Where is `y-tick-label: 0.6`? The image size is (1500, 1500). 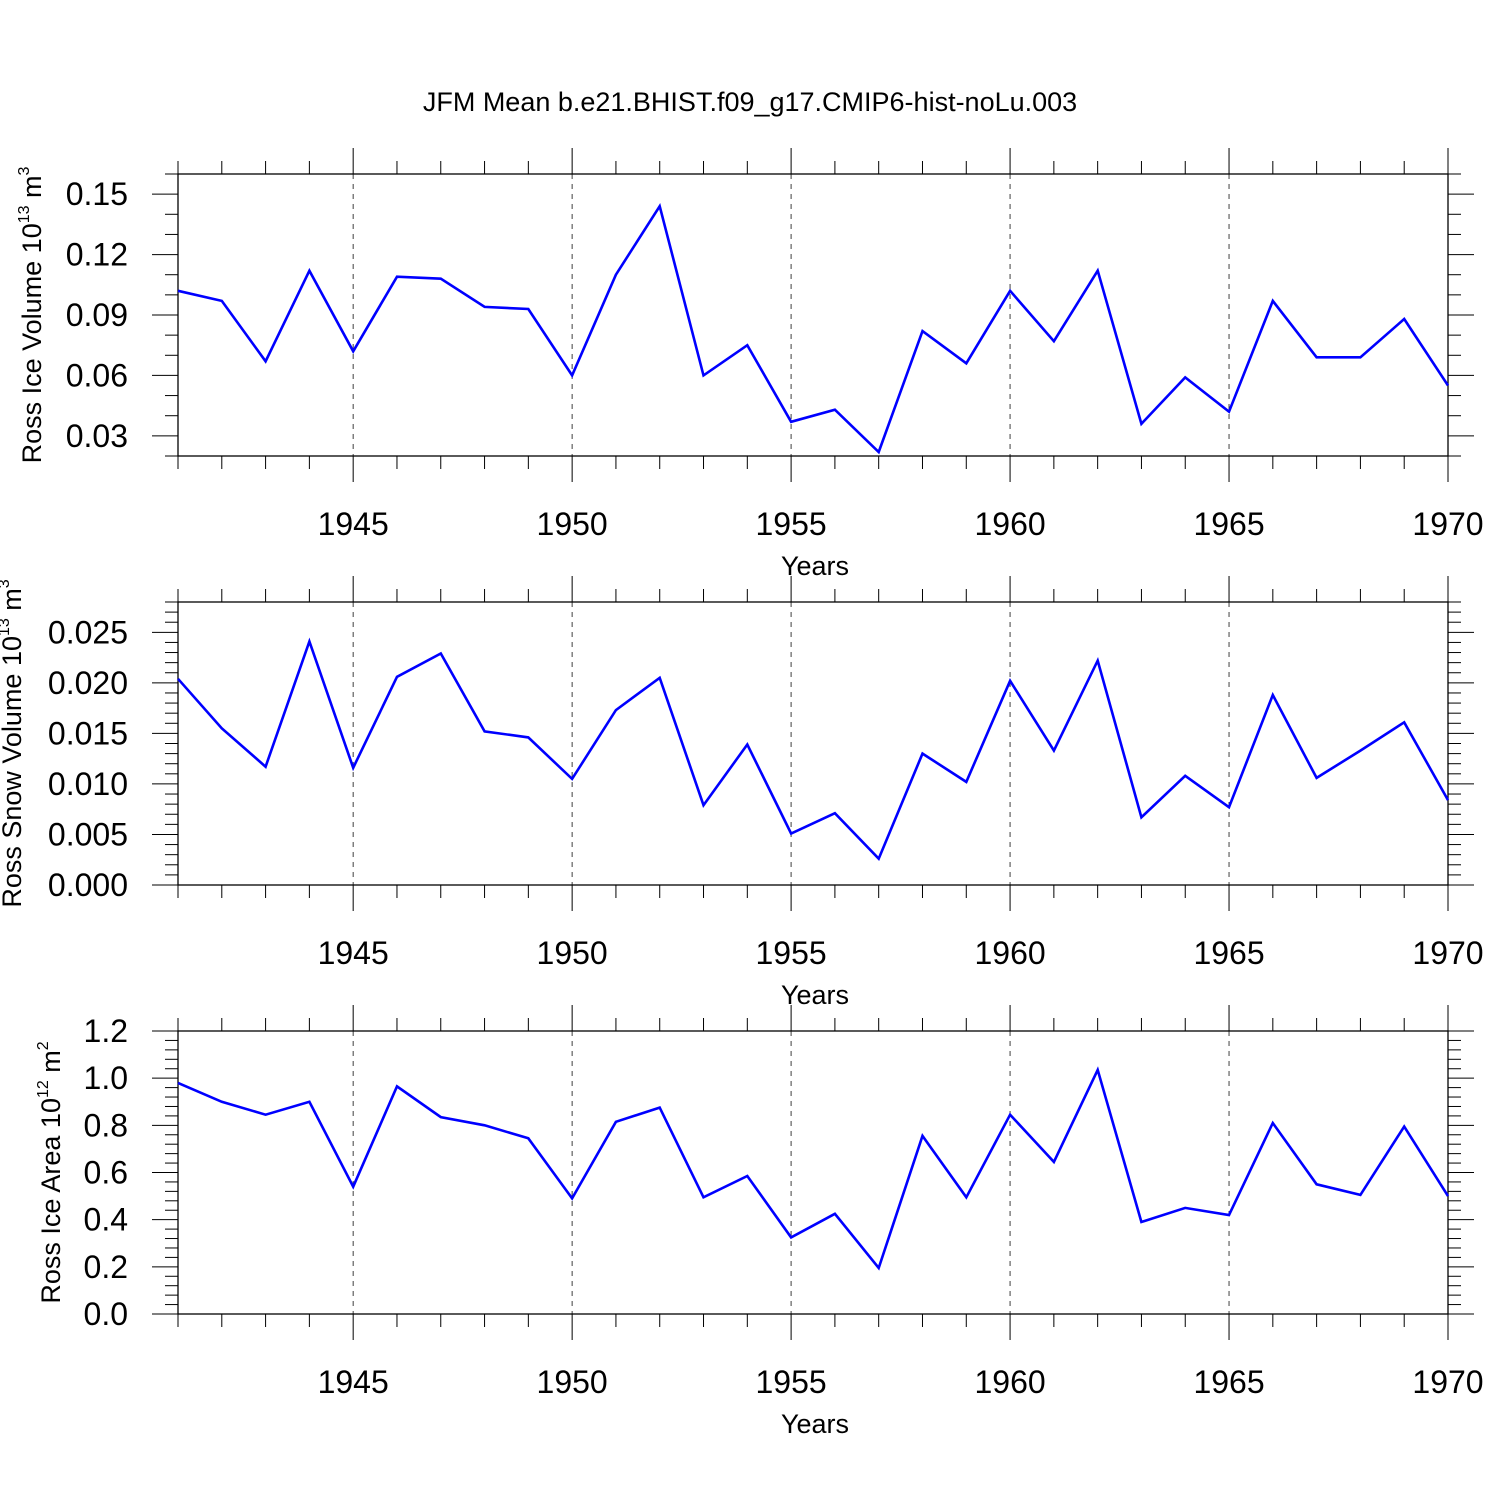 y-tick-label: 0.6 is located at coordinates (106, 1173).